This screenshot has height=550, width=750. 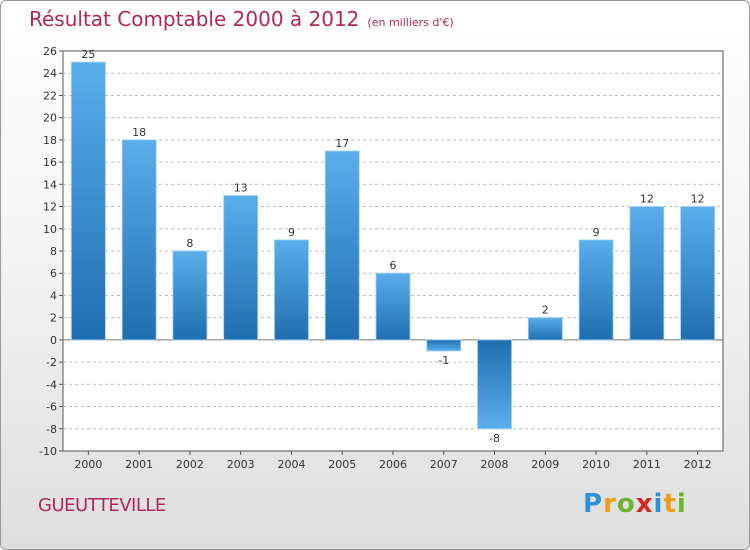 What do you see at coordinates (50, 51) in the screenshot?
I see `y-tick-label: 26` at bounding box center [50, 51].